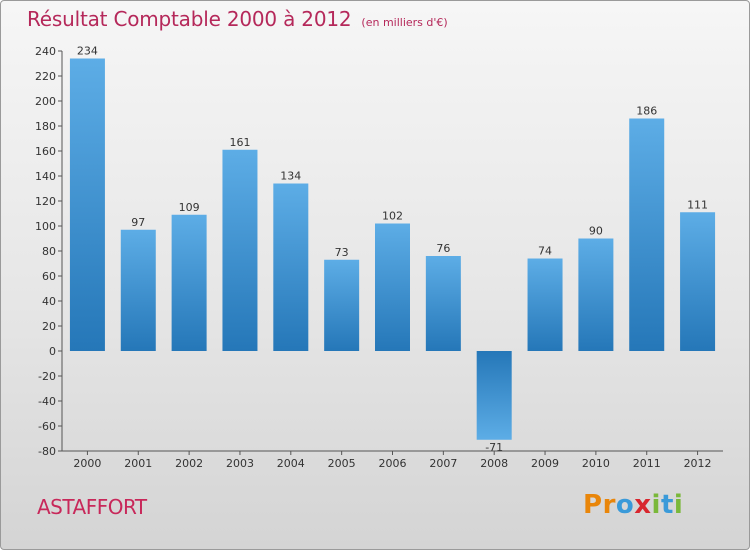 Image resolution: width=750 pixels, height=550 pixels. What do you see at coordinates (647, 463) in the screenshot?
I see `x-tick-label: 2011` at bounding box center [647, 463].